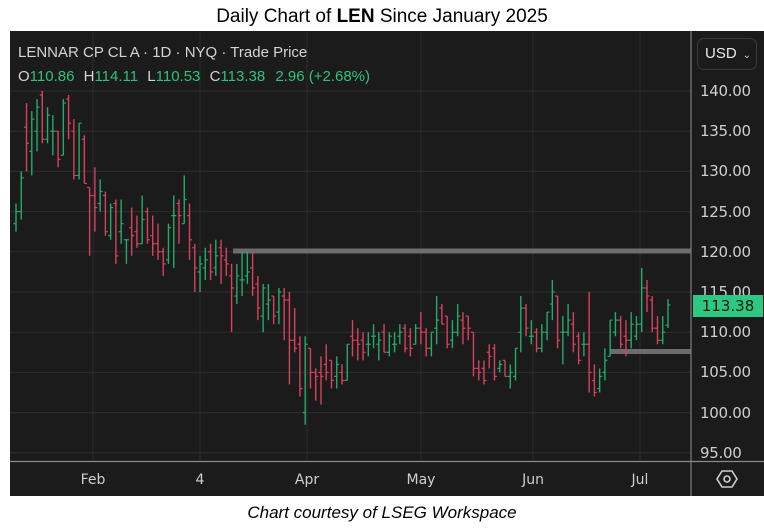 The width and height of the screenshot is (764, 528). What do you see at coordinates (116, 76) in the screenshot?
I see `high-value: 114.11` at bounding box center [116, 76].